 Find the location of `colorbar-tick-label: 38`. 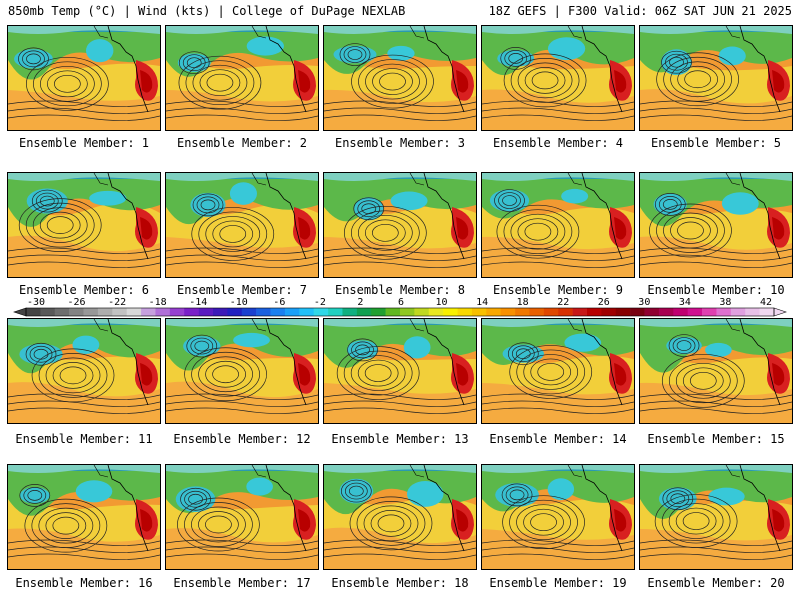

colorbar-tick-label: 38 is located at coordinates (725, 302).